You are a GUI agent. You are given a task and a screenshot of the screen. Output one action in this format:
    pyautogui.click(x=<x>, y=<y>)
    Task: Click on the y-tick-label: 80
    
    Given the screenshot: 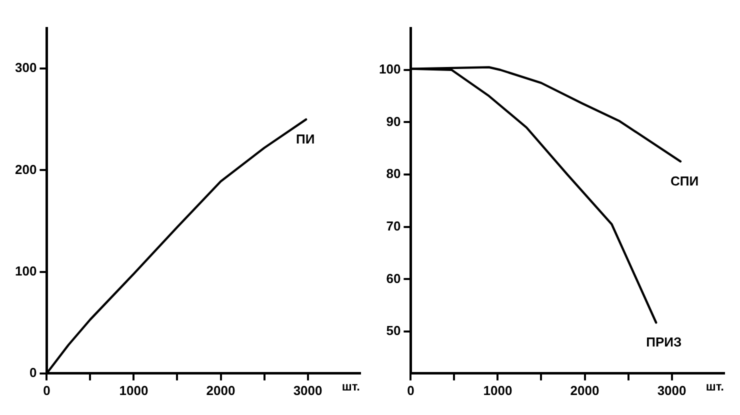 What is the action you would take?
    pyautogui.click(x=393, y=174)
    